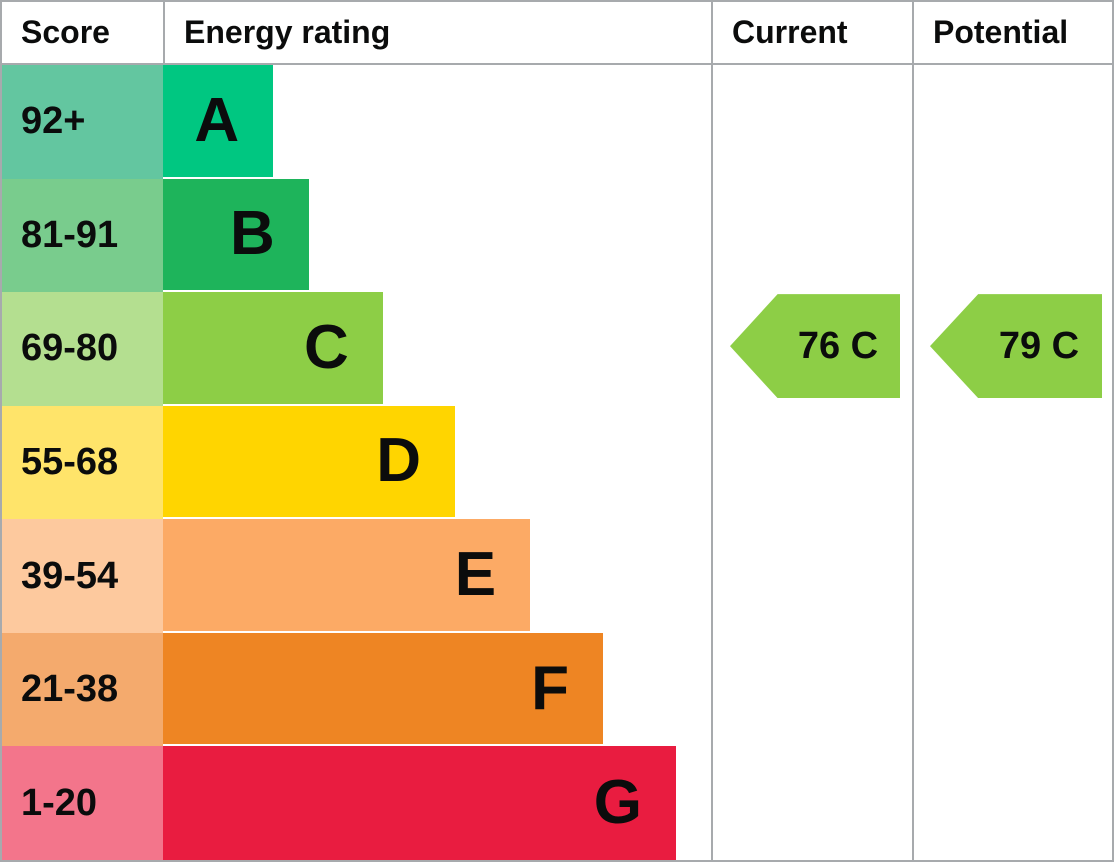  What do you see at coordinates (617, 803) in the screenshot?
I see `band-g-letter: G` at bounding box center [617, 803].